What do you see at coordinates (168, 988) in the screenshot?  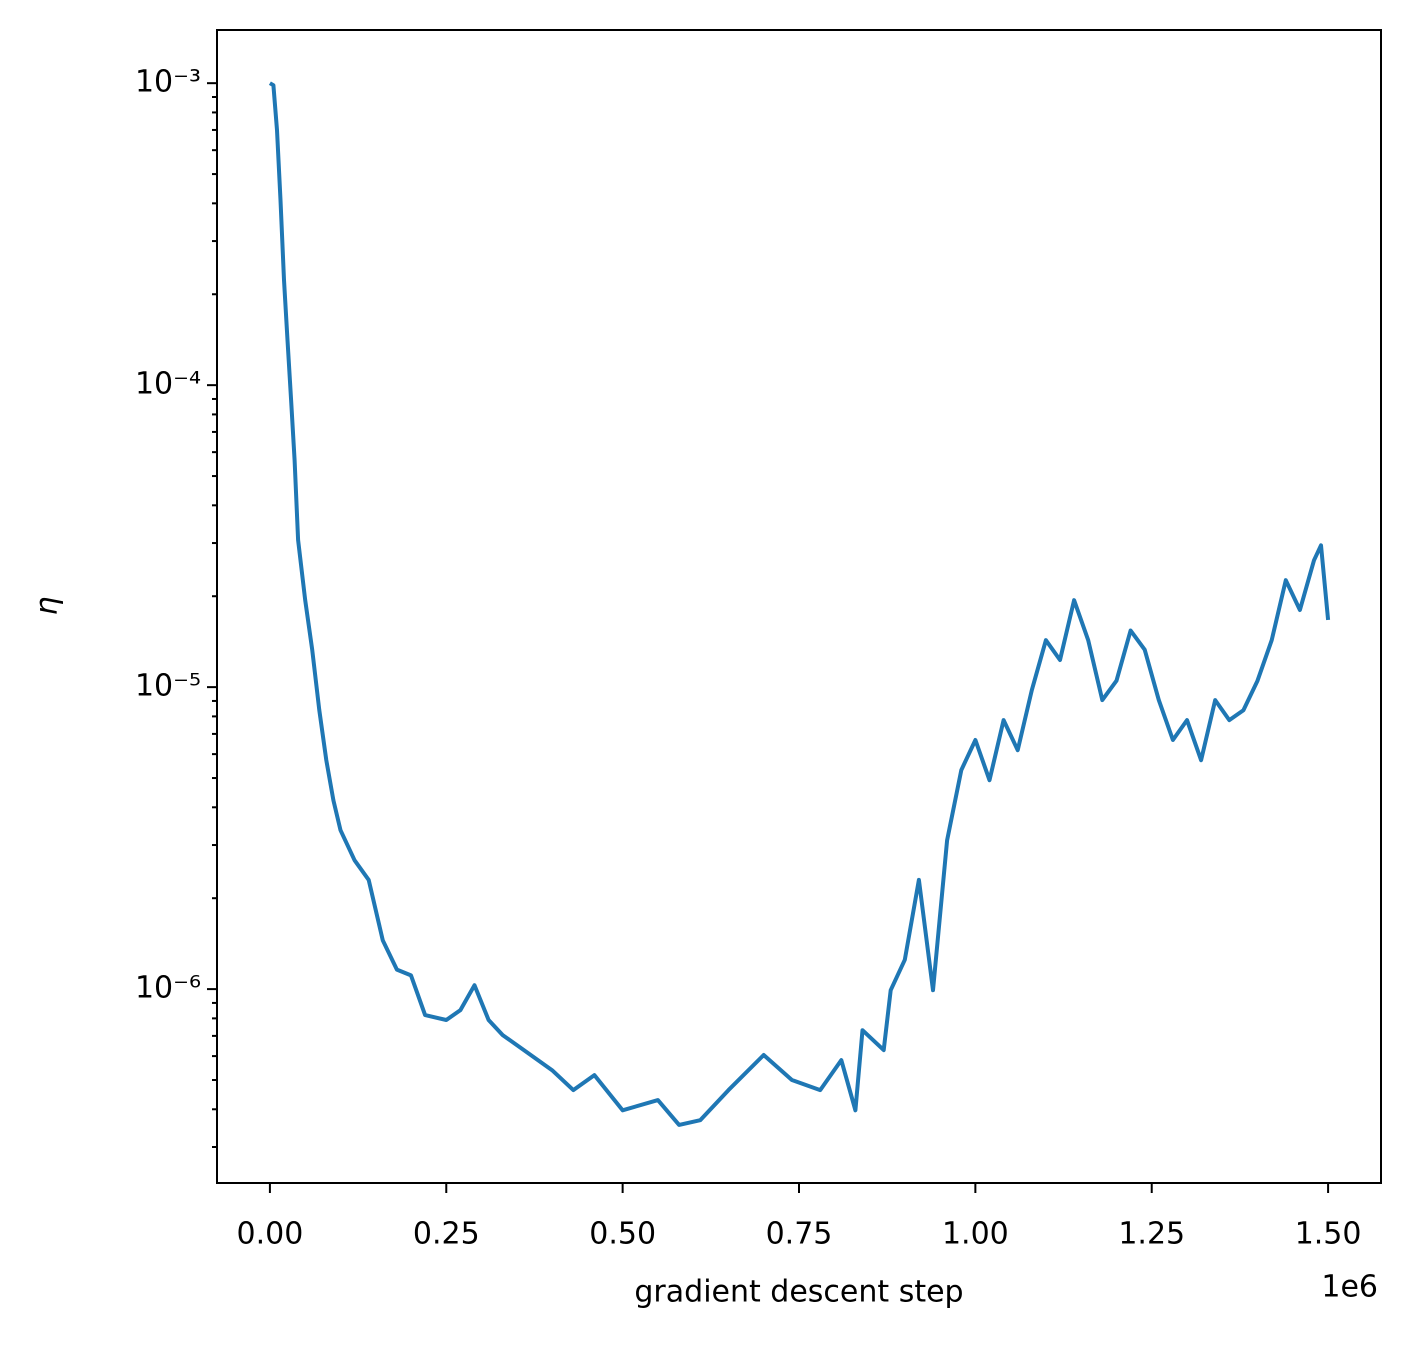 I see `y-tick-label: 10⁻⁶` at bounding box center [168, 988].